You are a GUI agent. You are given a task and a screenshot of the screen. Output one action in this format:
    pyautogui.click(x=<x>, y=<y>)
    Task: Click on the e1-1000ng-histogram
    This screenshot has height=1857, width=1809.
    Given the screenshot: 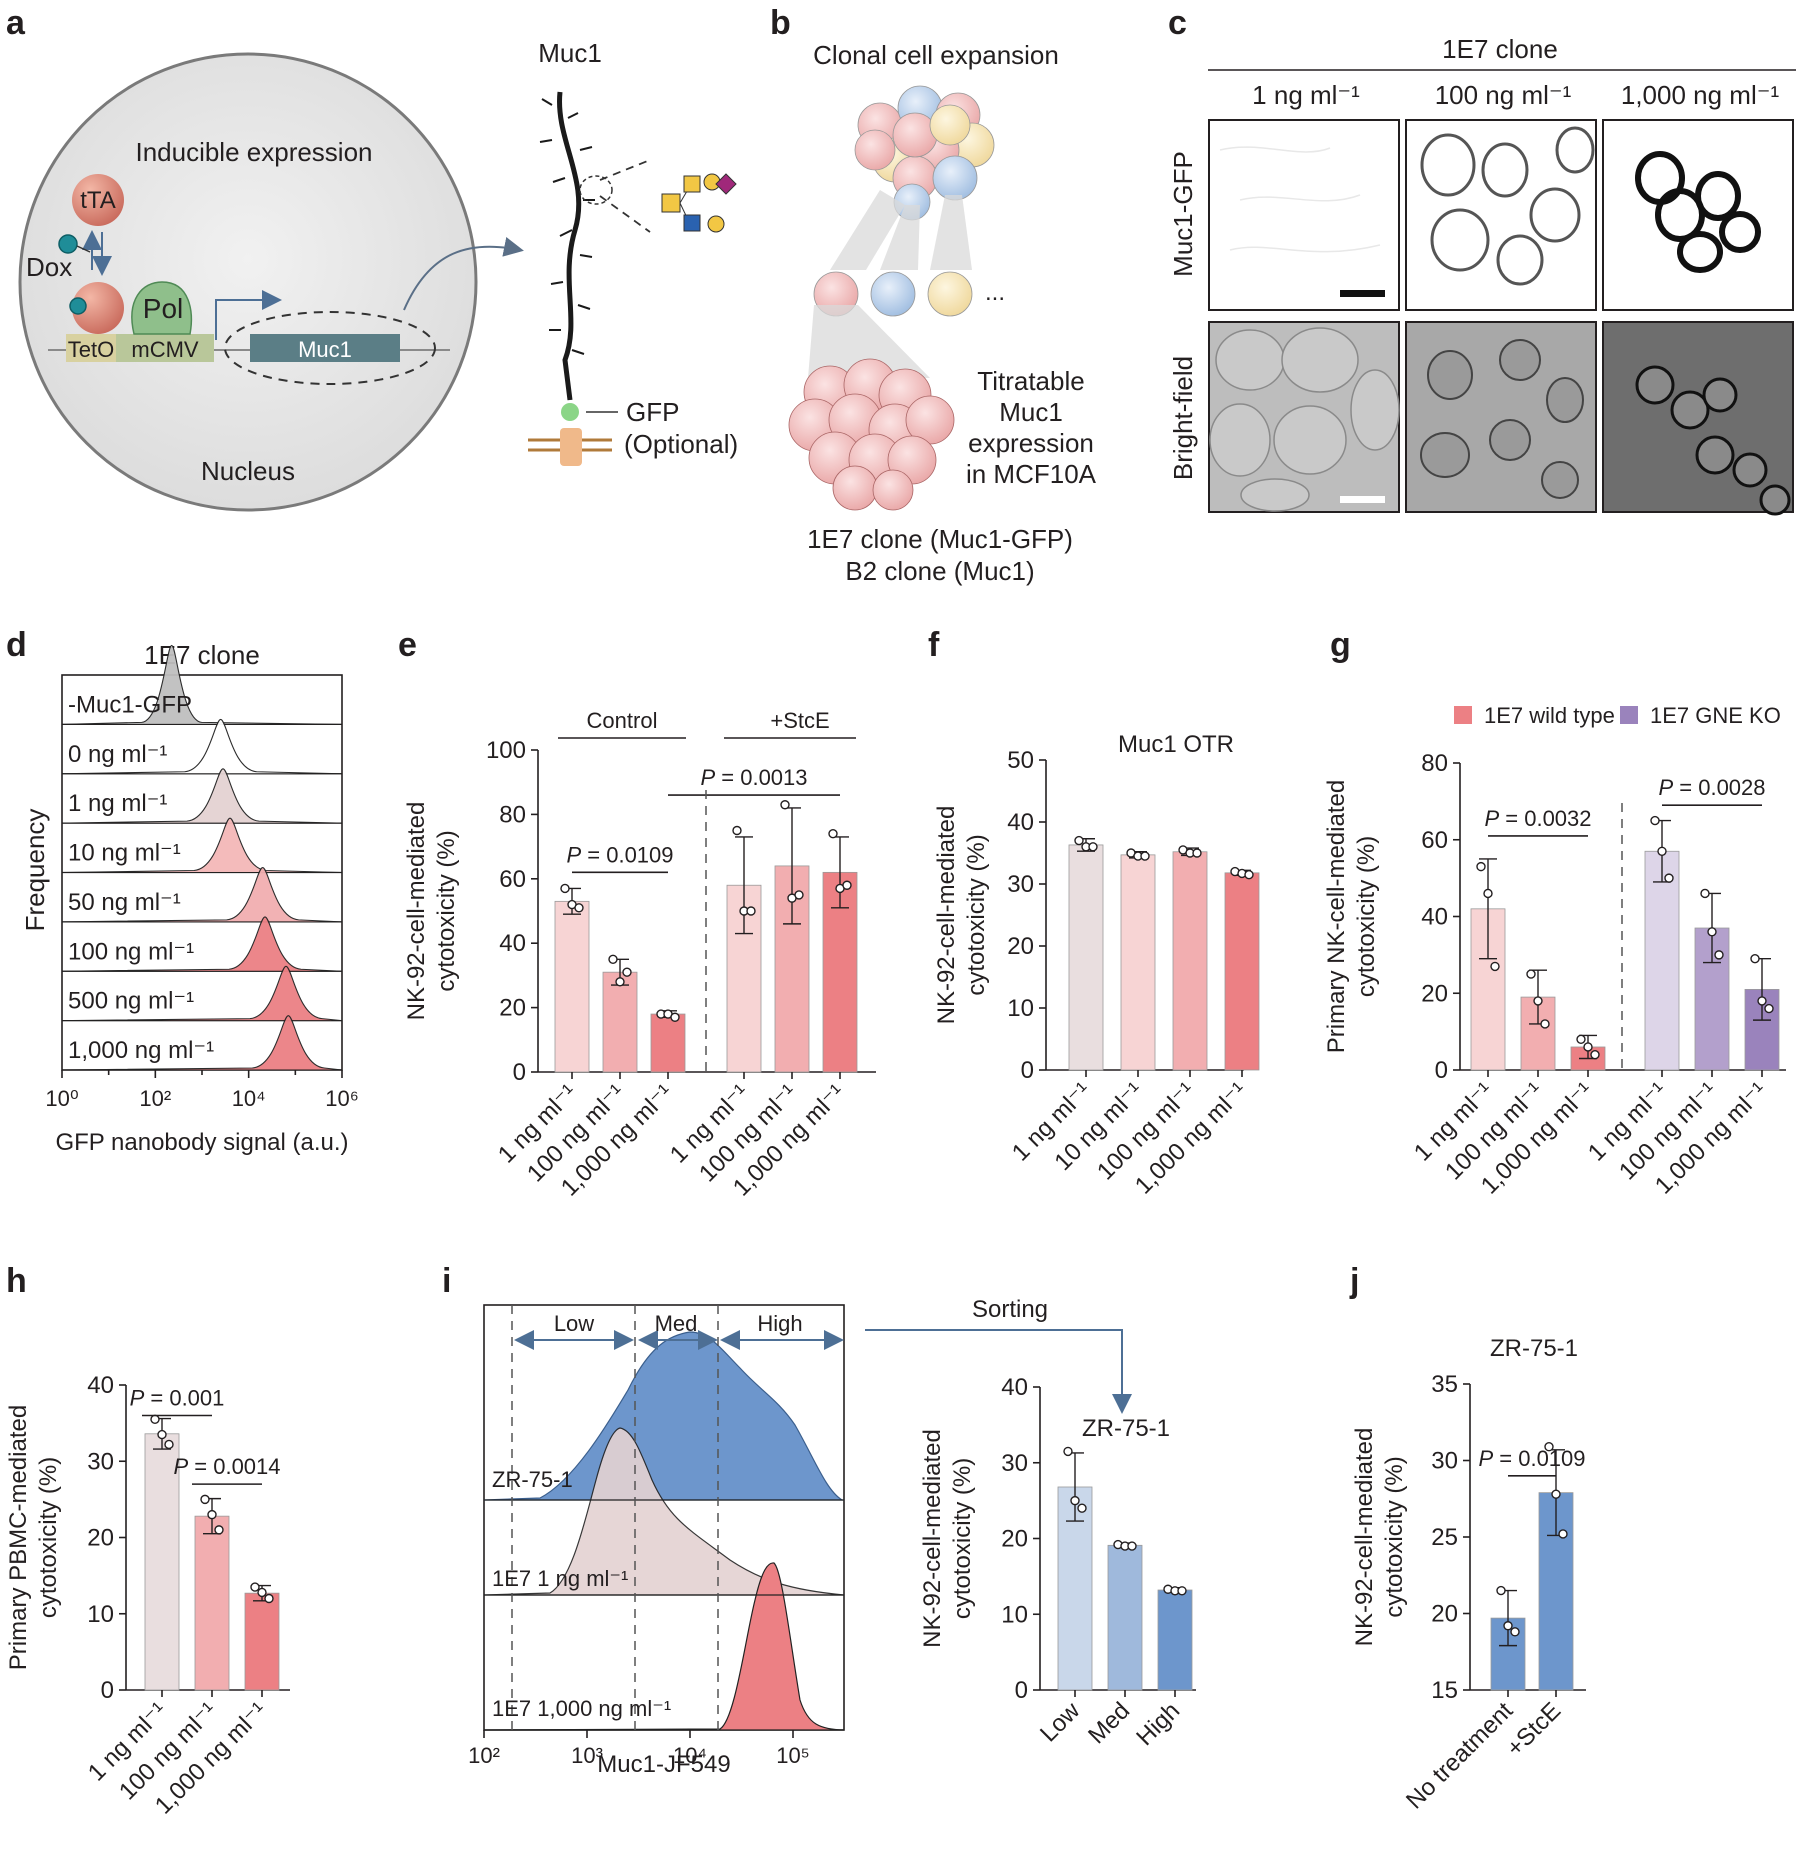 What is the action you would take?
    pyautogui.click(x=664, y=1646)
    